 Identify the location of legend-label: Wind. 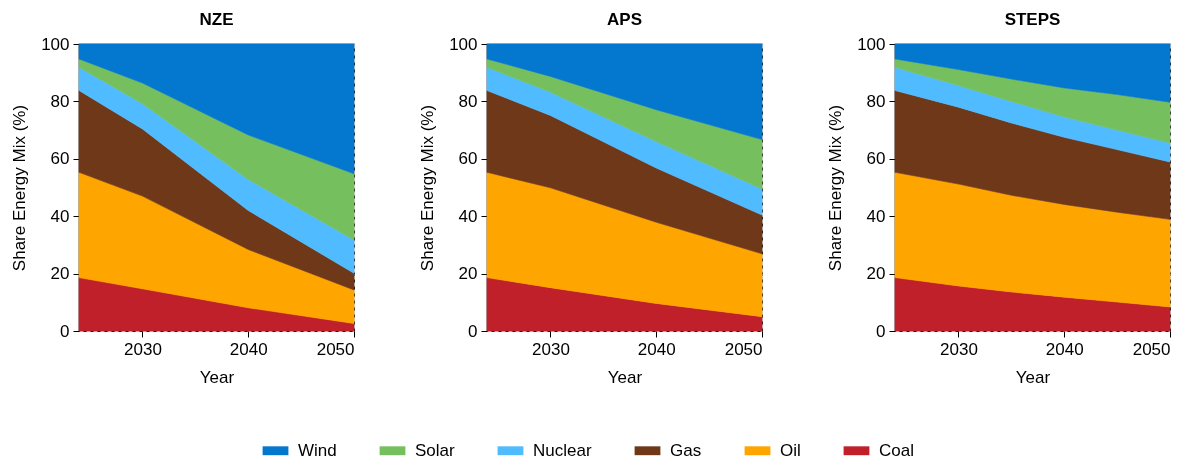
(317, 450).